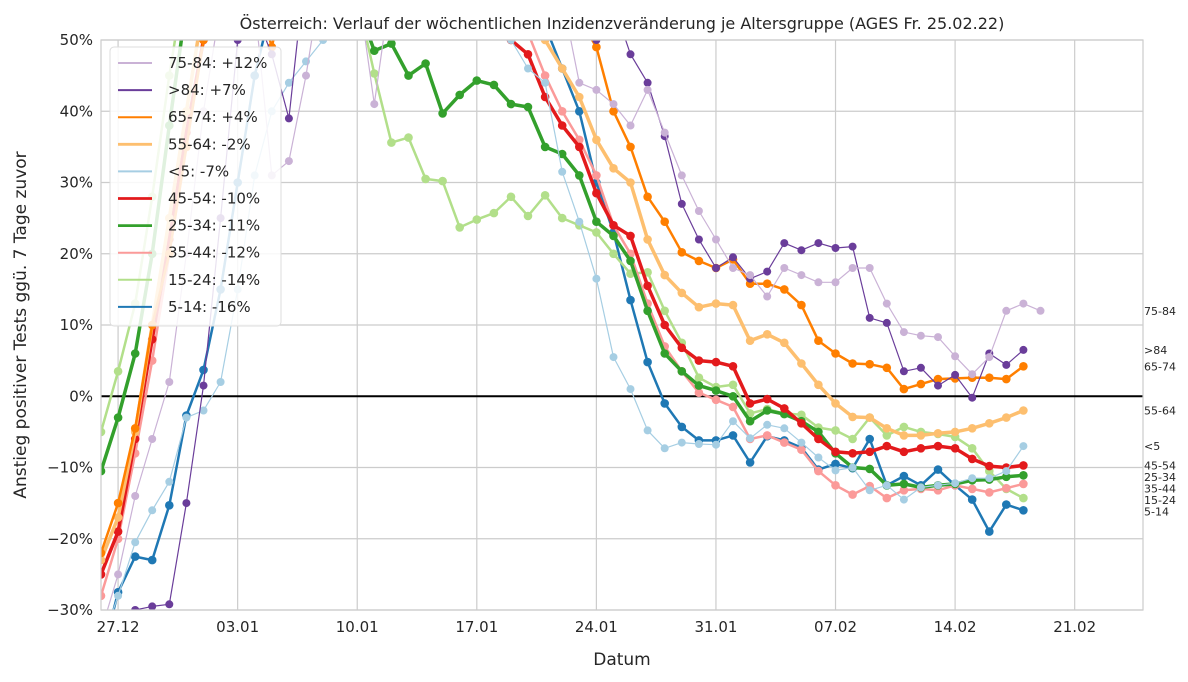 Image resolution: width=1188 pixels, height=682 pixels. I want to click on legend-label: 75-84: +12%, so click(217, 63).